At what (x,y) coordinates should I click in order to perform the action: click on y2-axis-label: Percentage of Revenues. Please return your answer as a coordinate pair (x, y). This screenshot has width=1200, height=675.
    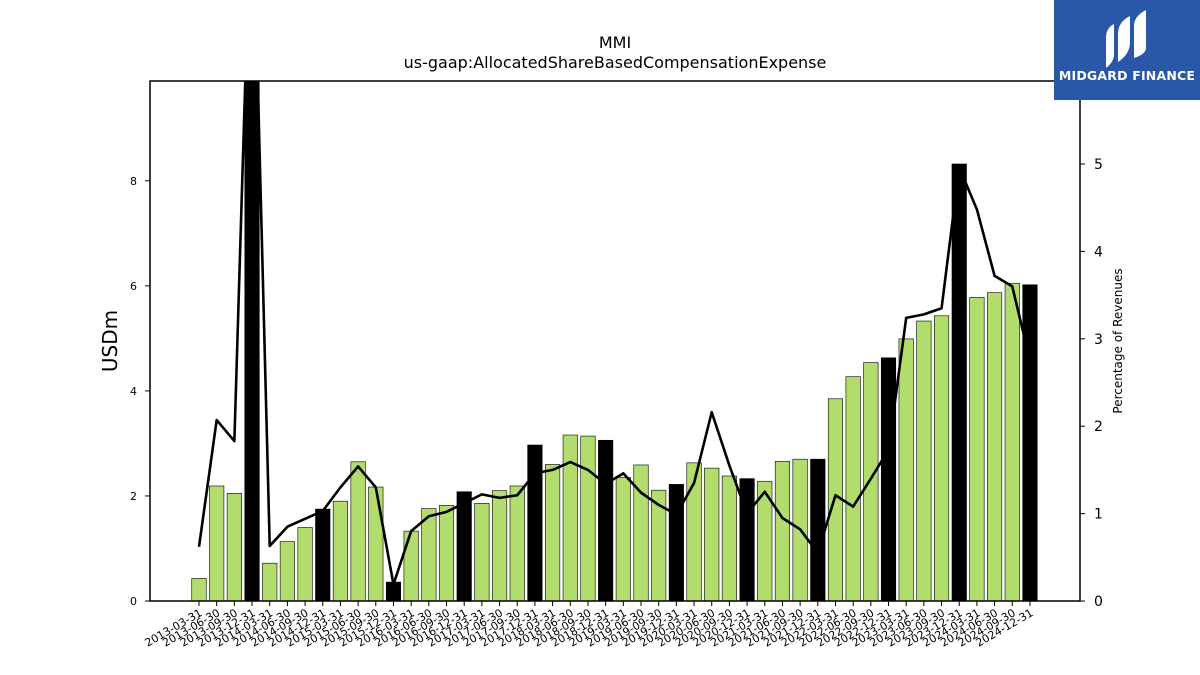
    Looking at the image, I should click on (1118, 340).